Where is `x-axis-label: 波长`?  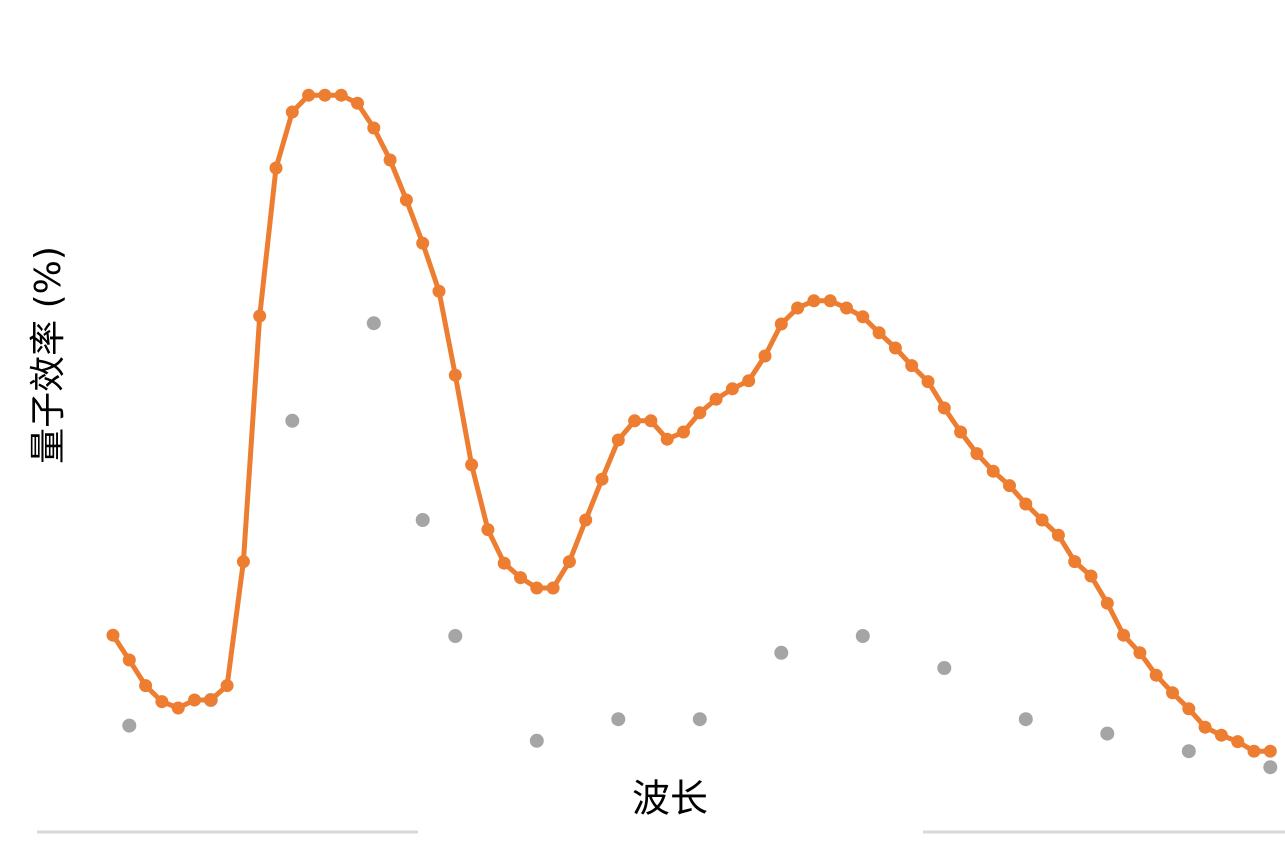 x-axis-label: 波长 is located at coordinates (670, 798).